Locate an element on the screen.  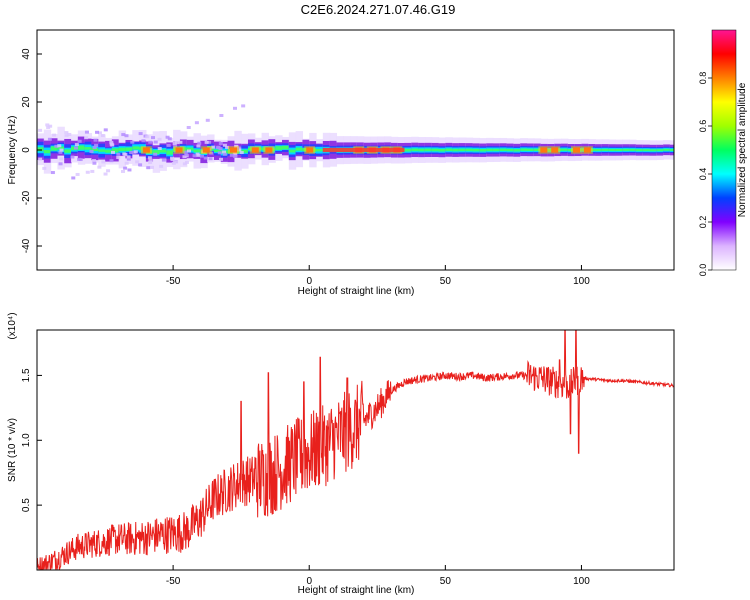
y-tick-label: -40 is located at coordinates (26, 245).